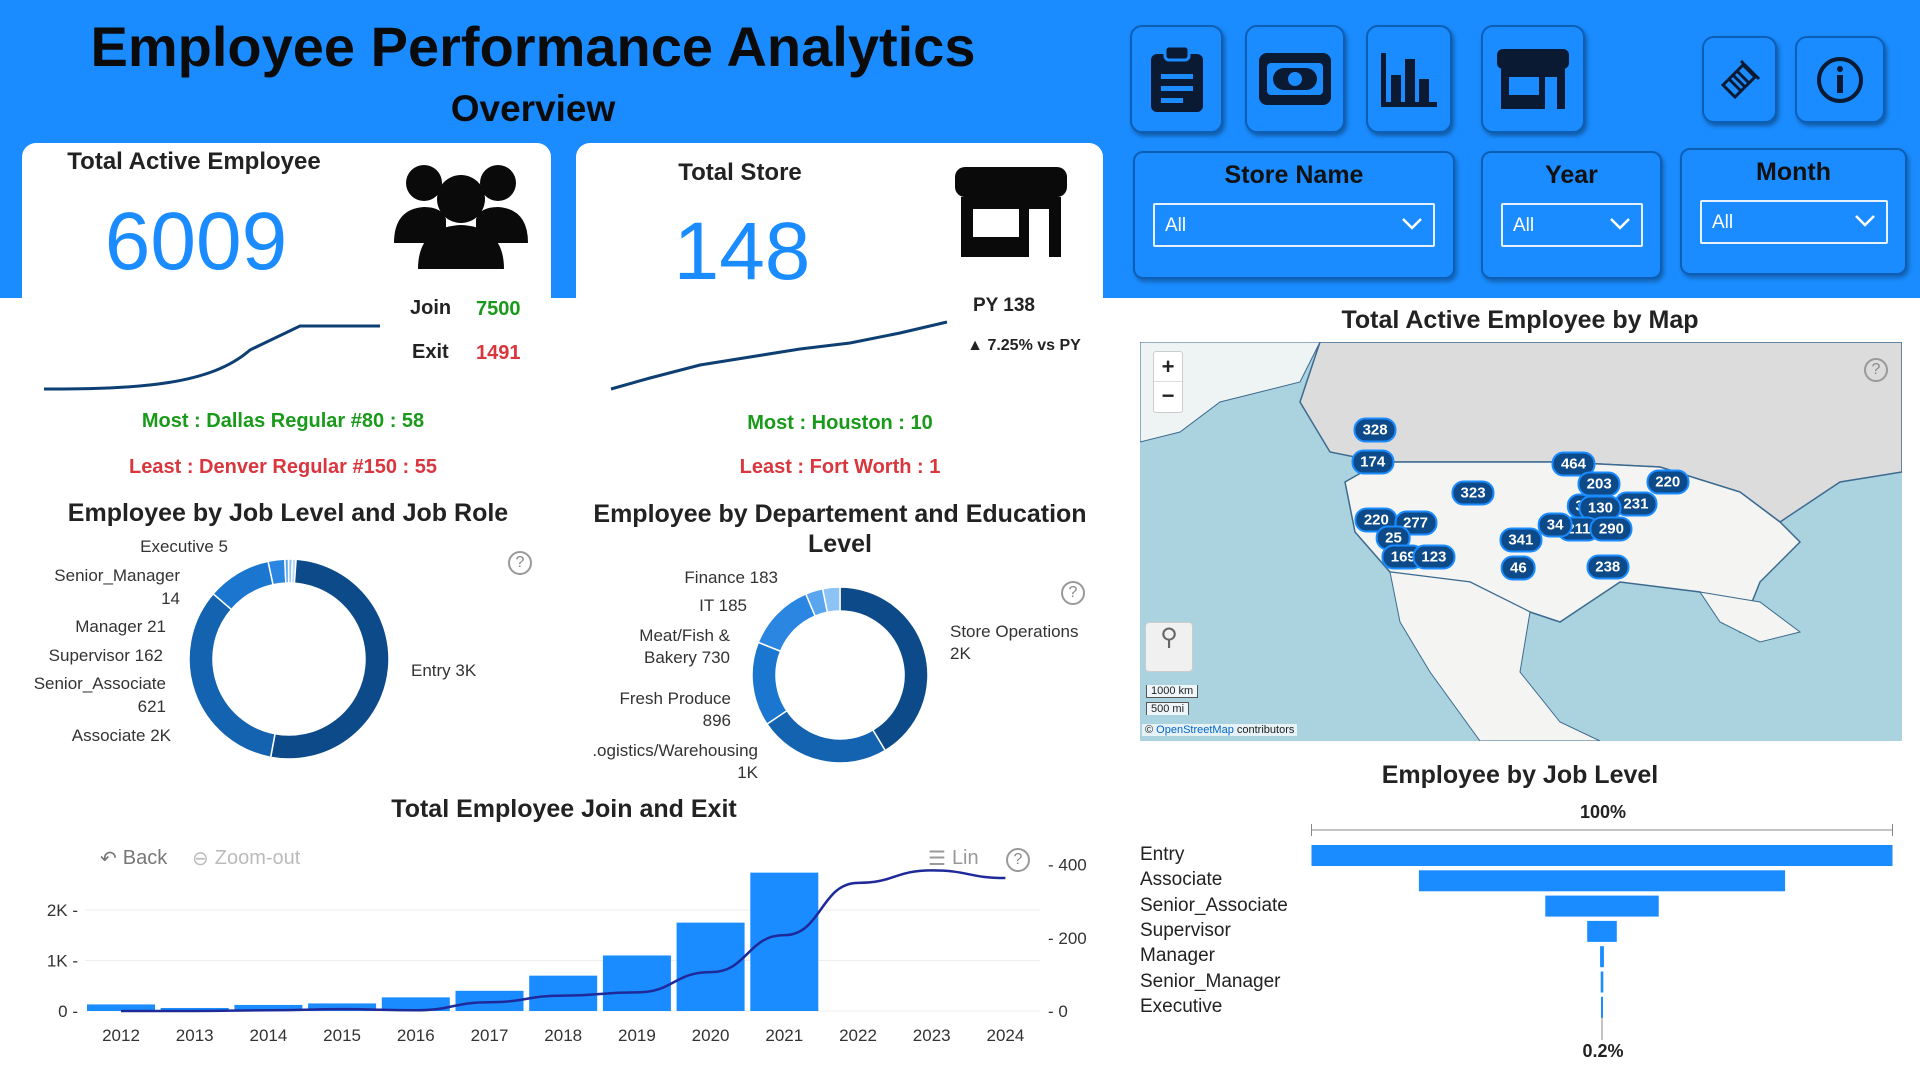 Image resolution: width=1920 pixels, height=1080 pixels. I want to click on join-bar-2015, so click(342, 1007).